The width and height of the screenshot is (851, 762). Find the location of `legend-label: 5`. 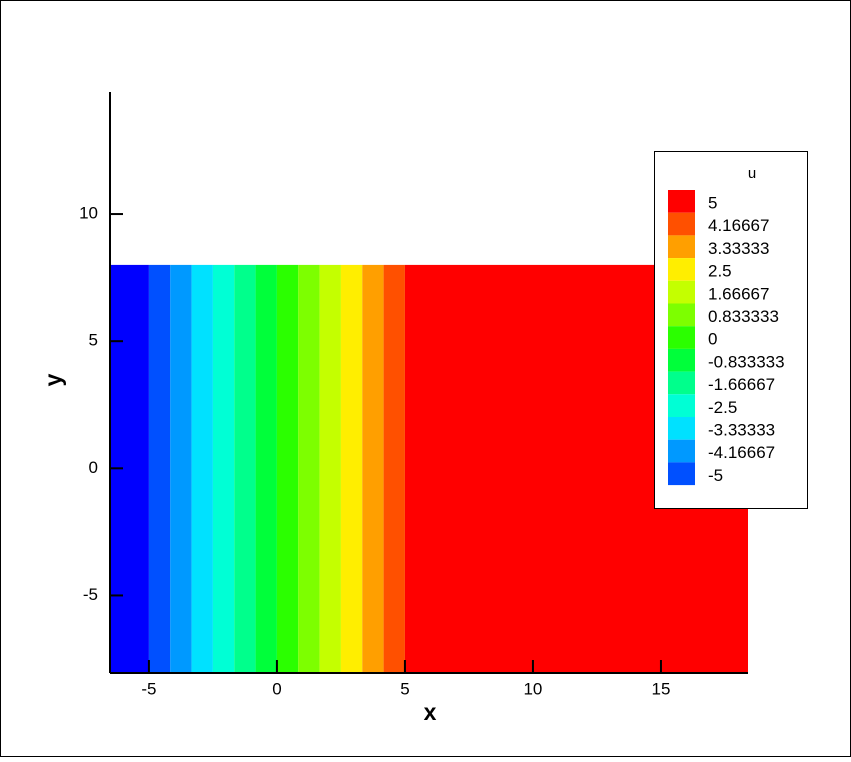

legend-label: 5 is located at coordinates (712, 202).